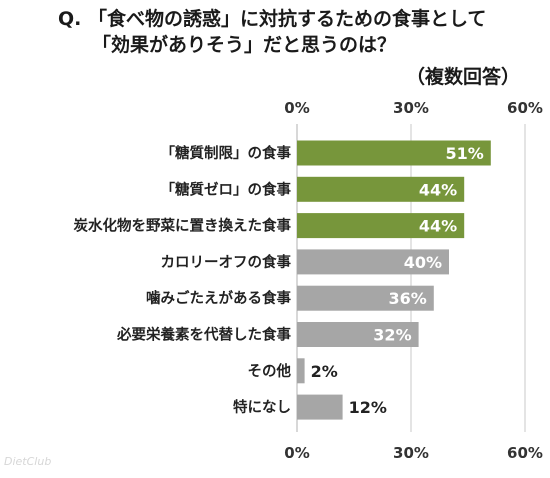 The height and width of the screenshot is (478, 550). What do you see at coordinates (270, 371) in the screenshot?
I see `category-label: その他` at bounding box center [270, 371].